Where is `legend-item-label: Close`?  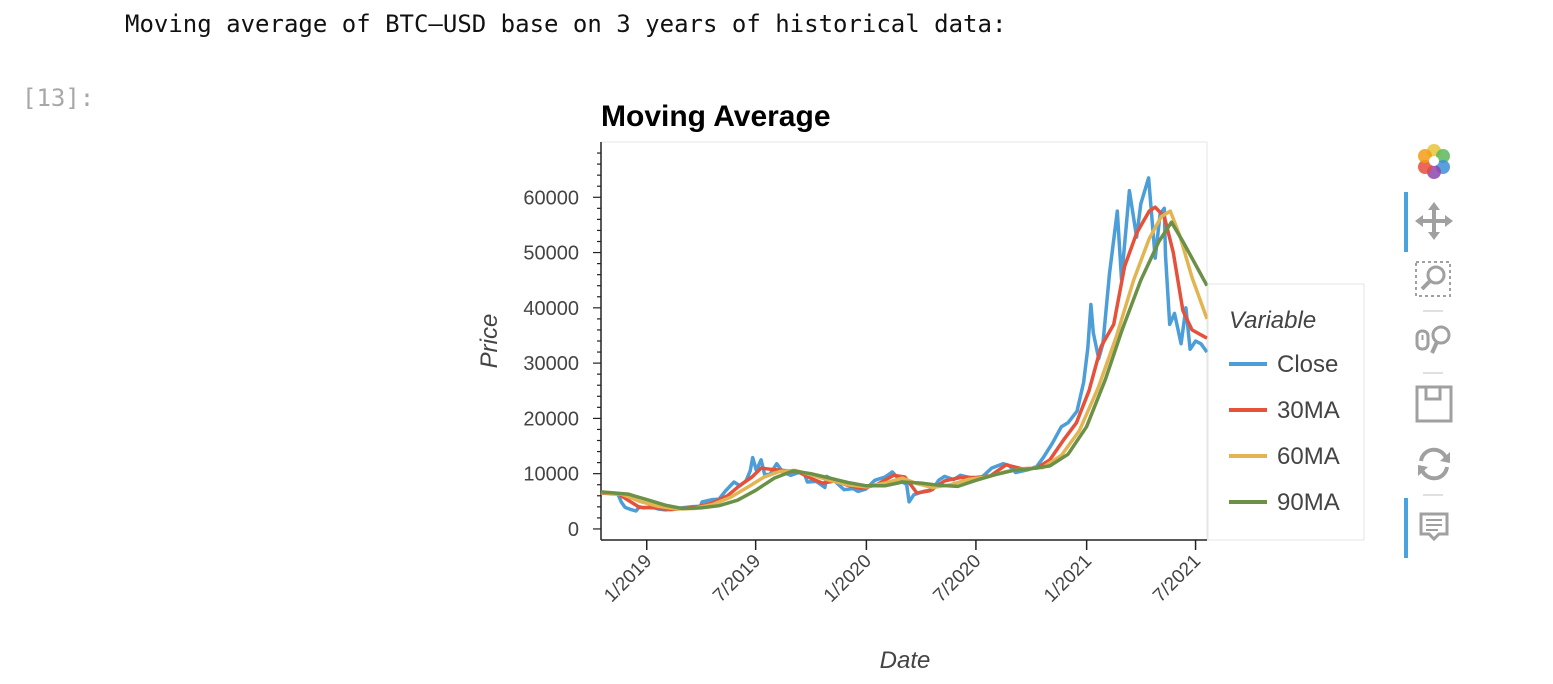
legend-item-label: Close is located at coordinates (1307, 364).